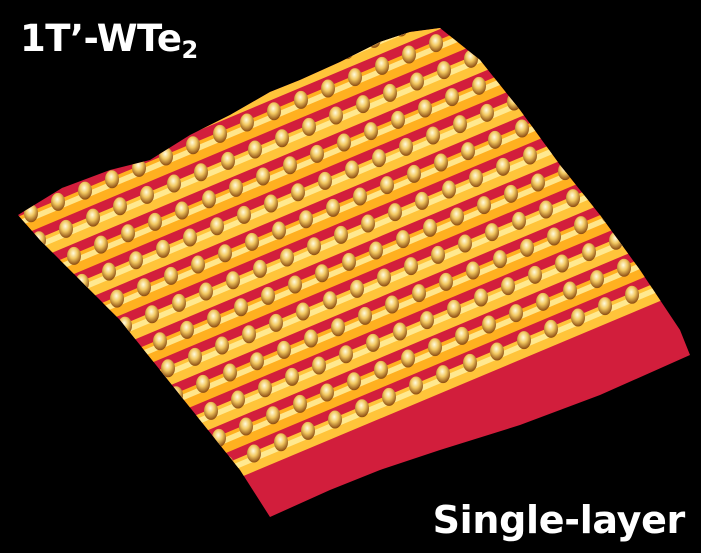 Image resolution: width=701 pixels, height=553 pixels. What do you see at coordinates (109, 41) in the screenshot?
I see `material-label: 1T’-WTe2` at bounding box center [109, 41].